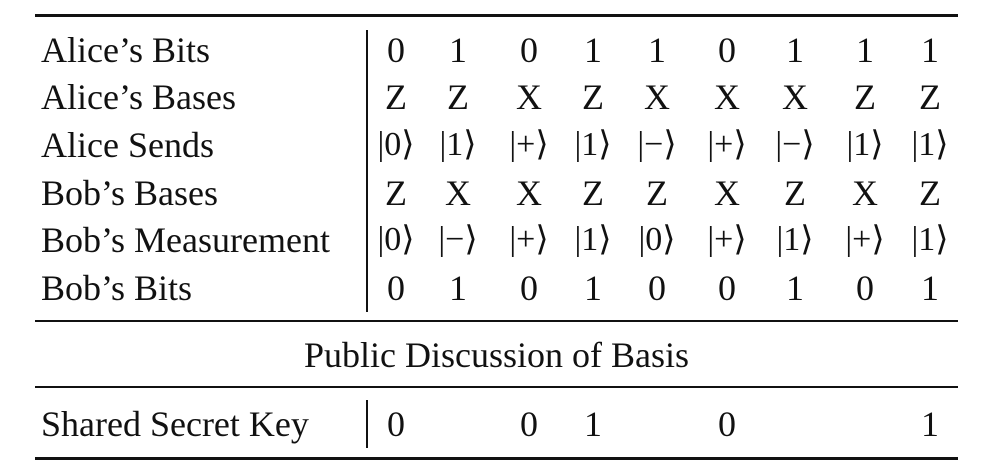 This screenshot has width=985, height=474. What do you see at coordinates (117, 288) in the screenshot?
I see `row-label-bob-bits: Bob’s Bits` at bounding box center [117, 288].